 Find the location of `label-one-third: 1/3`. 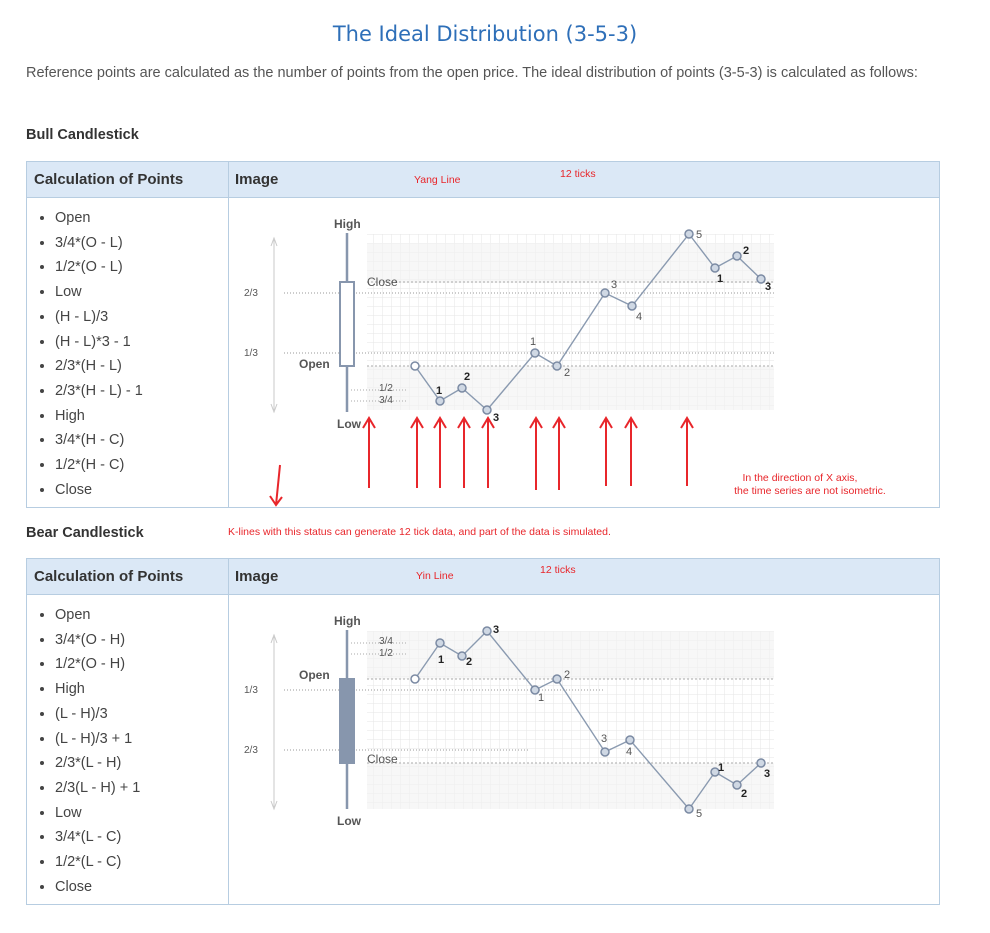

label-one-third: 1/3 is located at coordinates (251, 690).